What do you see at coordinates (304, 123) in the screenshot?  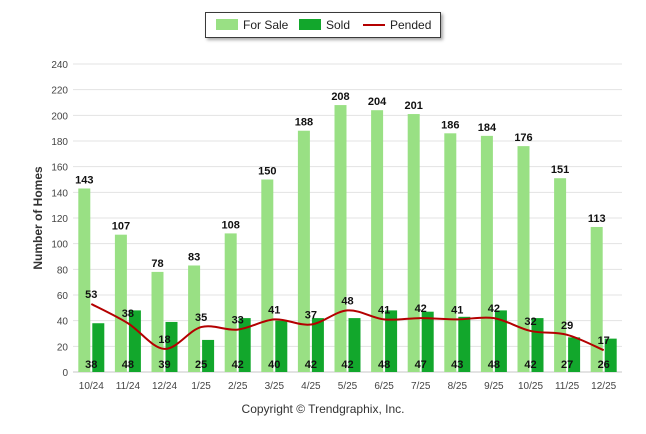 I see `data-label-for-sale: 188` at bounding box center [304, 123].